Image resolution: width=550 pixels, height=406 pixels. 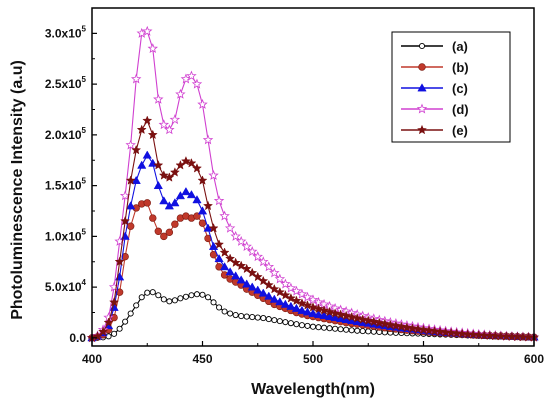 What do you see at coordinates (313, 389) in the screenshot?
I see `x-axis-title: Wavelength(nm)` at bounding box center [313, 389].